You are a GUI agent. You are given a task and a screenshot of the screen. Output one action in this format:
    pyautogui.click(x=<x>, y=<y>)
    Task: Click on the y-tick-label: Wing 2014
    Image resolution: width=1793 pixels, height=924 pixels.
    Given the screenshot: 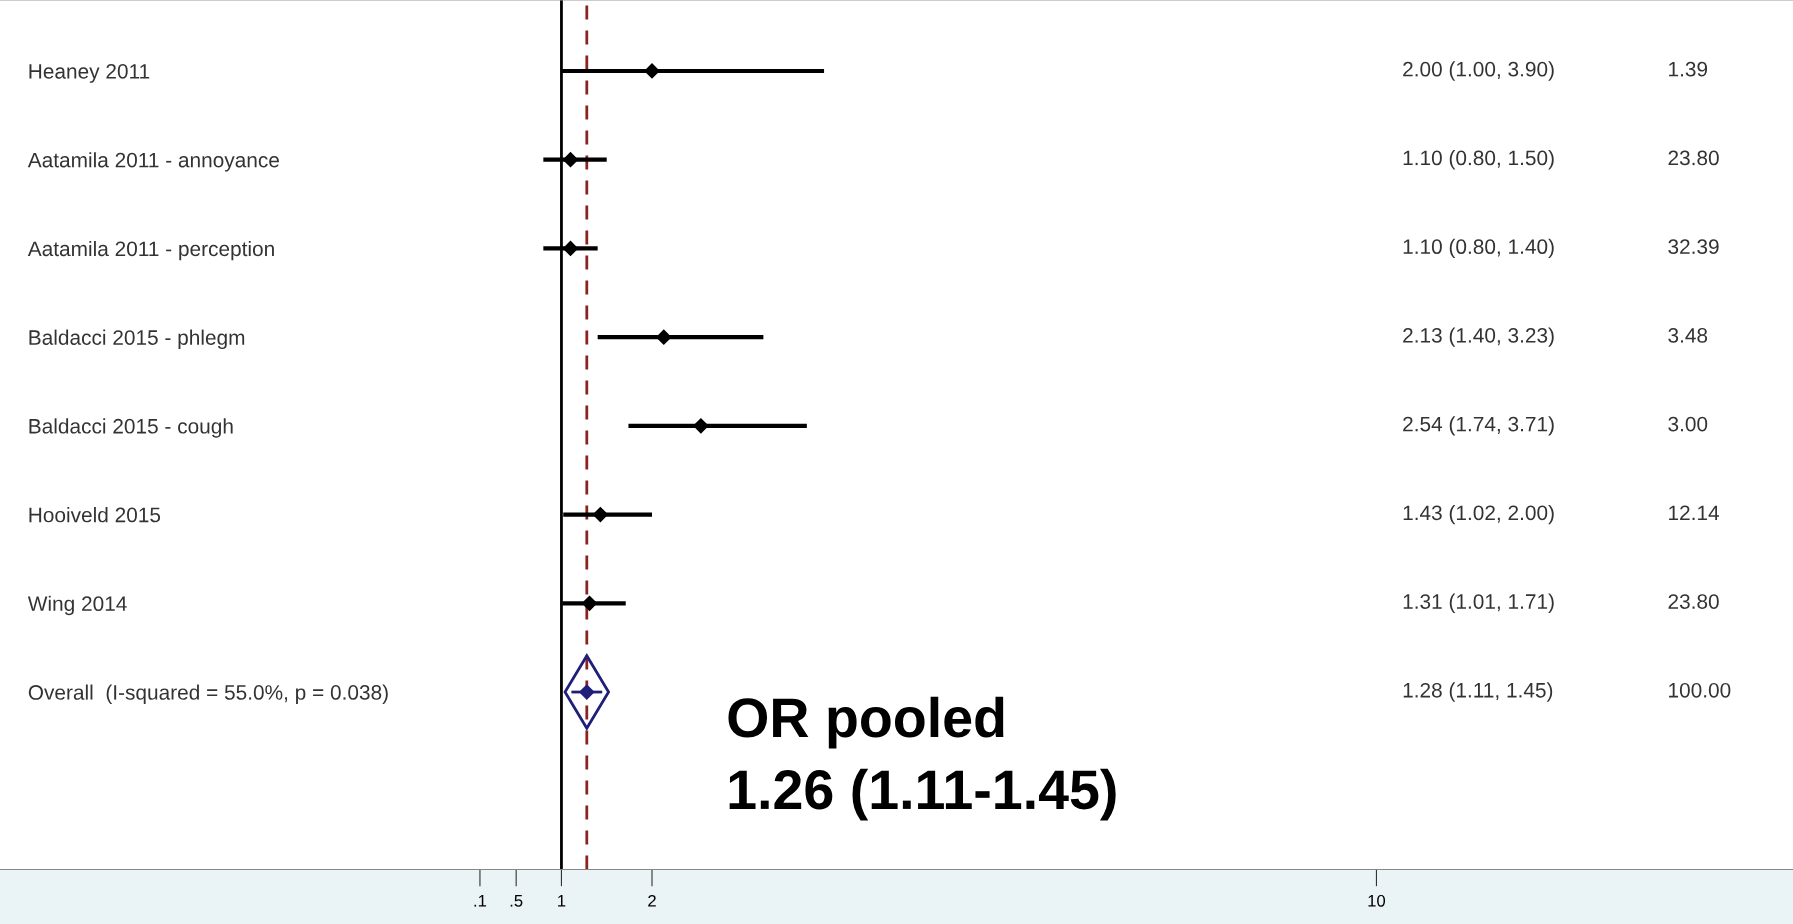 What is the action you would take?
    pyautogui.click(x=77, y=605)
    